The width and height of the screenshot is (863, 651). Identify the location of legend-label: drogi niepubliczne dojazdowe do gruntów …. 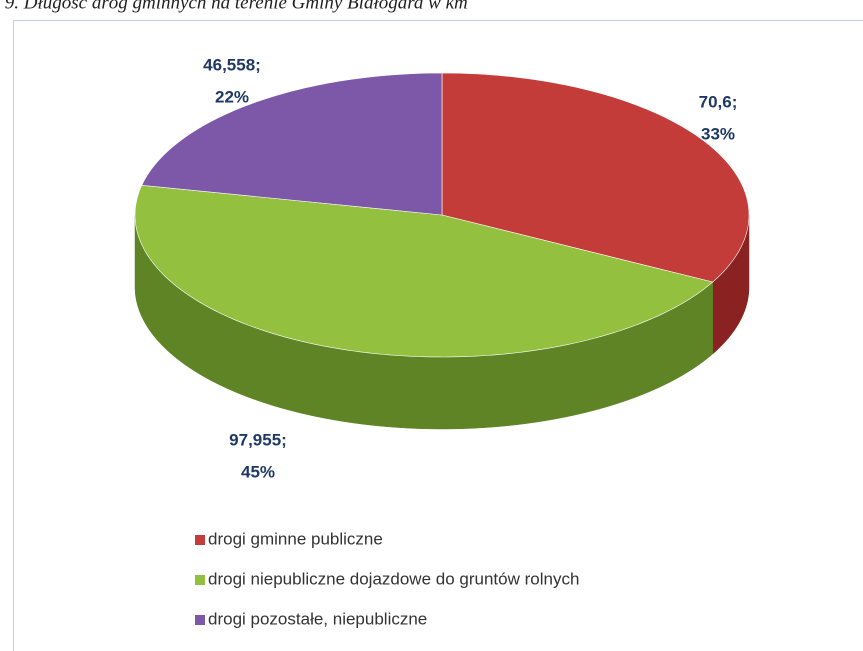
(393, 578).